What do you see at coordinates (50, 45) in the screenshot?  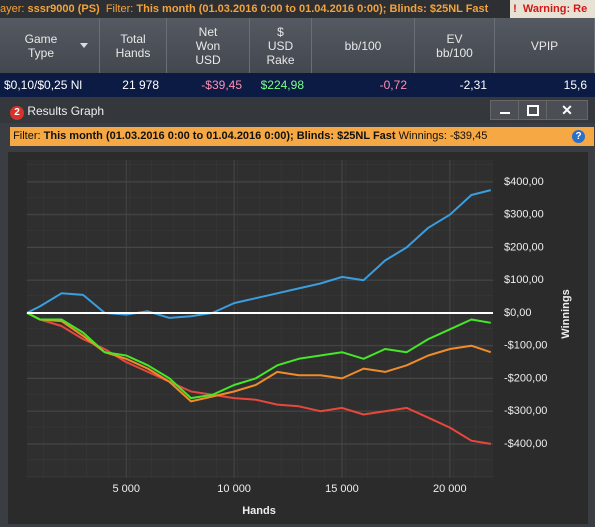 I see `column-header: Game Type` at bounding box center [50, 45].